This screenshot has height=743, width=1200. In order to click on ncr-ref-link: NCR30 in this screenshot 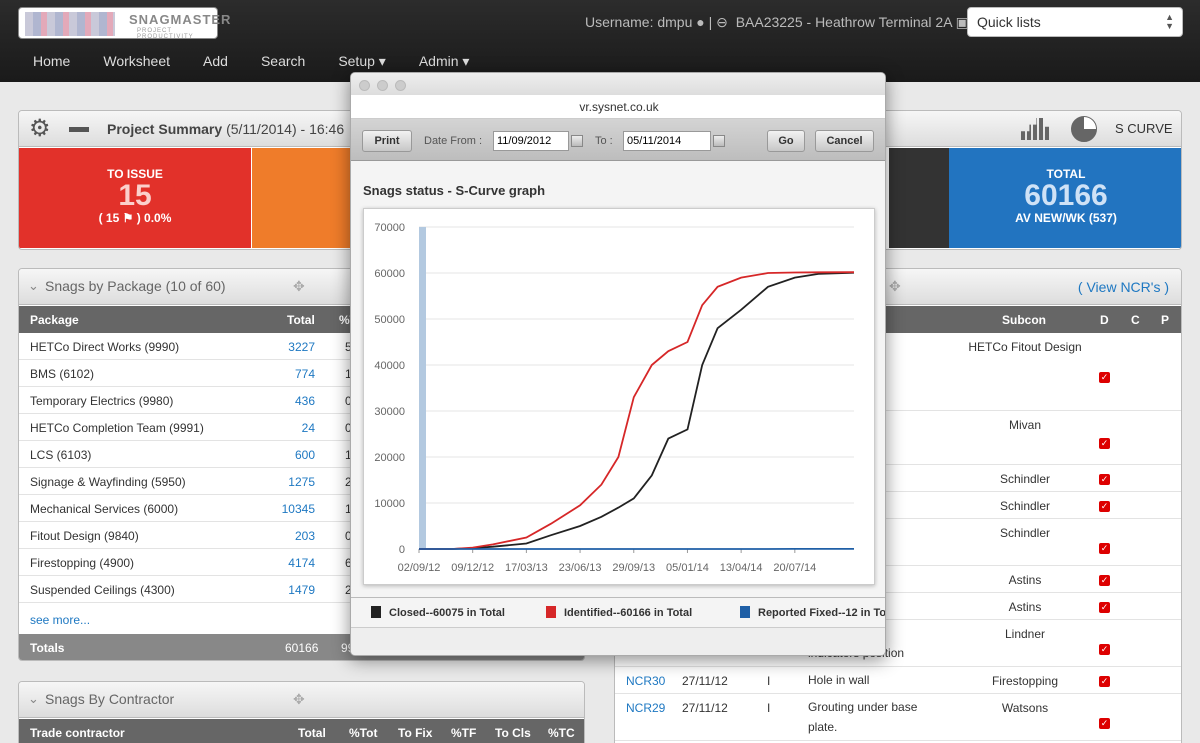, I will do `click(646, 681)`.